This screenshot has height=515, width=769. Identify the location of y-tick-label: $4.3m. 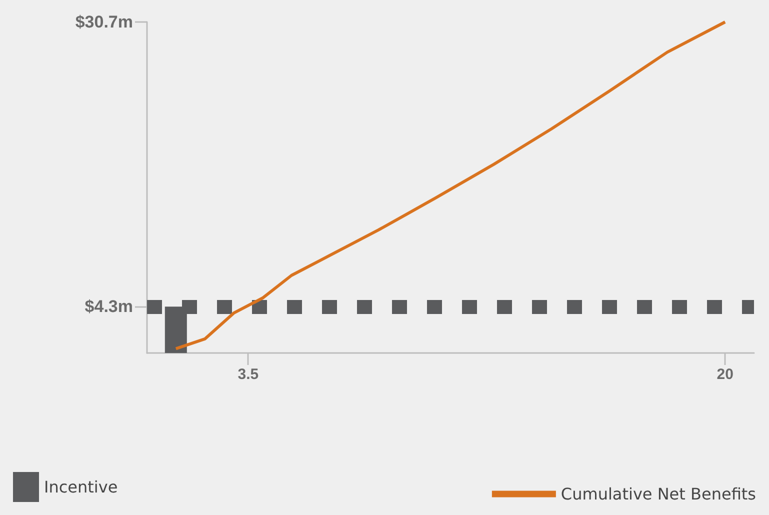
(108, 306).